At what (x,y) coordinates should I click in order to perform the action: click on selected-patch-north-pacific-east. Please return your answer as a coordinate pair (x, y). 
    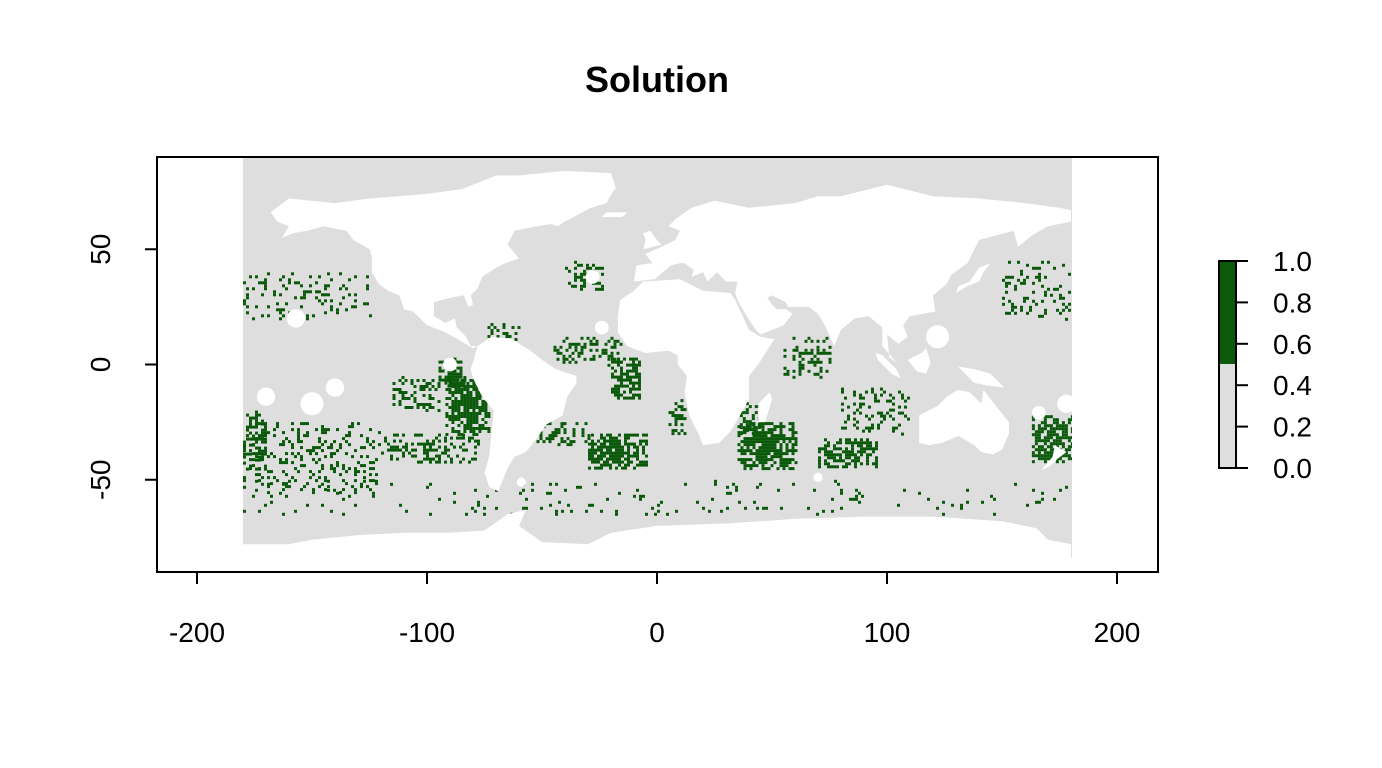
    Looking at the image, I should click on (307, 296).